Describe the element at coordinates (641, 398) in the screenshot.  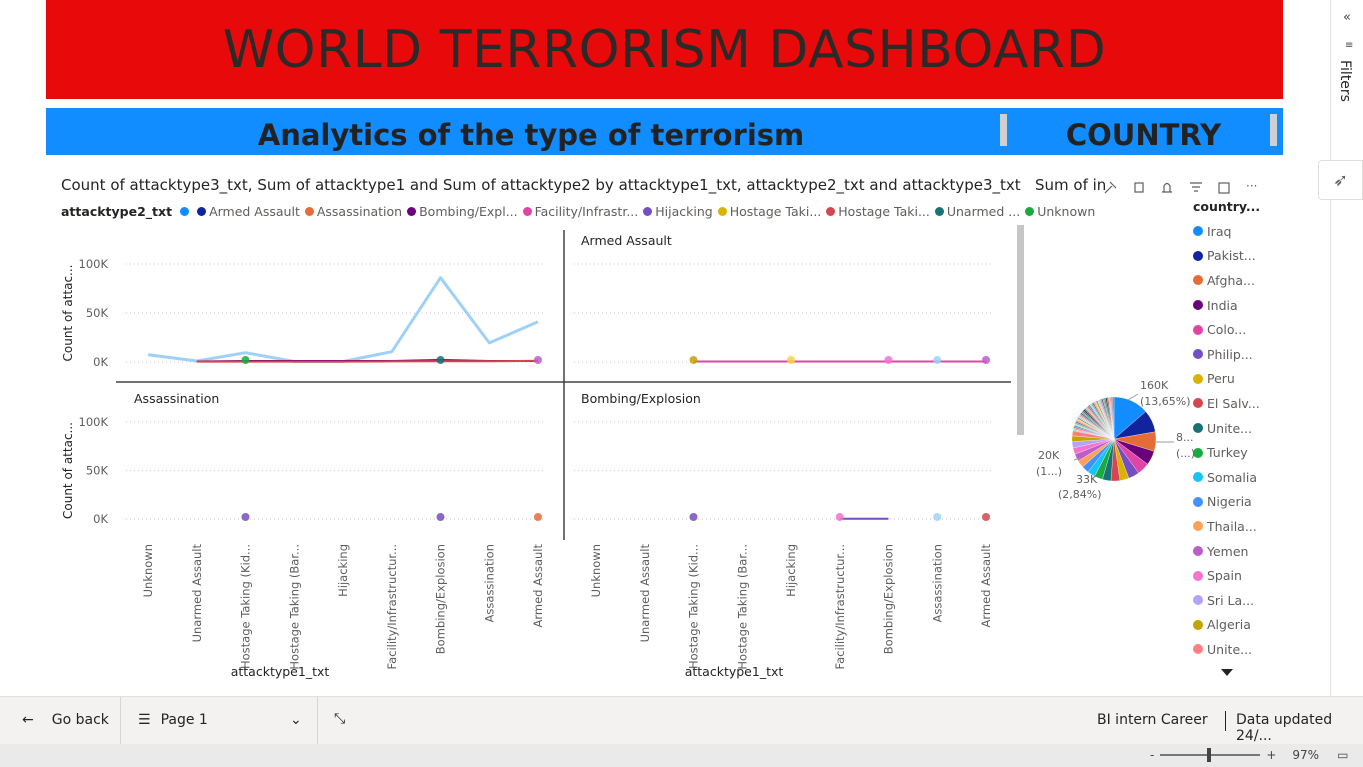
I see `panel-title: Bombing/Explosion` at that location.